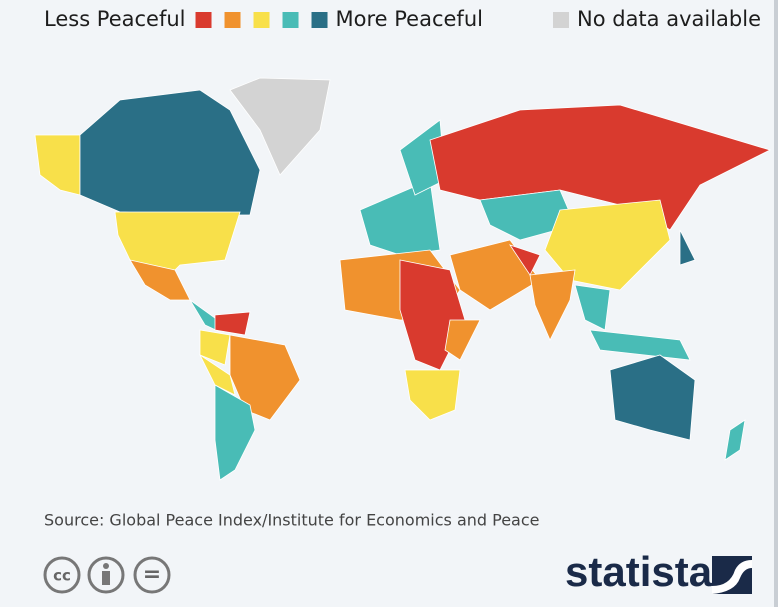 Image resolution: width=778 pixels, height=607 pixels. What do you see at coordinates (409, 19) in the screenshot?
I see `legend-high-label: More Peaceful` at bounding box center [409, 19].